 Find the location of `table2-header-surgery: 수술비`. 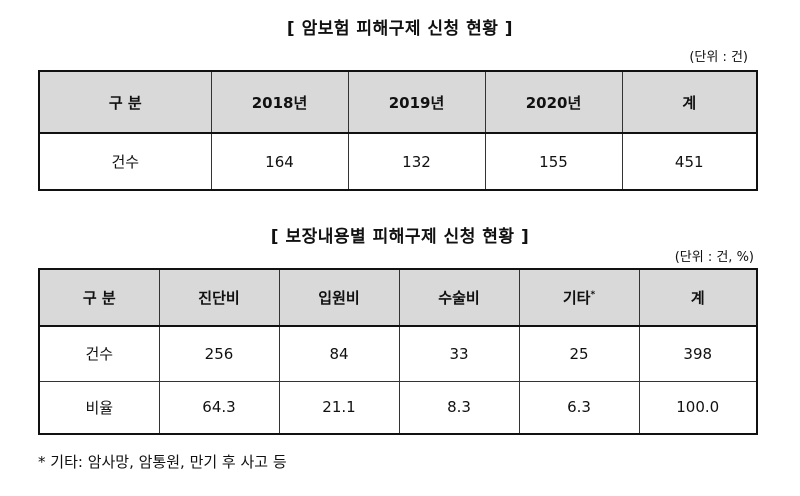

table2-header-surgery: 수술비 is located at coordinates (459, 297).